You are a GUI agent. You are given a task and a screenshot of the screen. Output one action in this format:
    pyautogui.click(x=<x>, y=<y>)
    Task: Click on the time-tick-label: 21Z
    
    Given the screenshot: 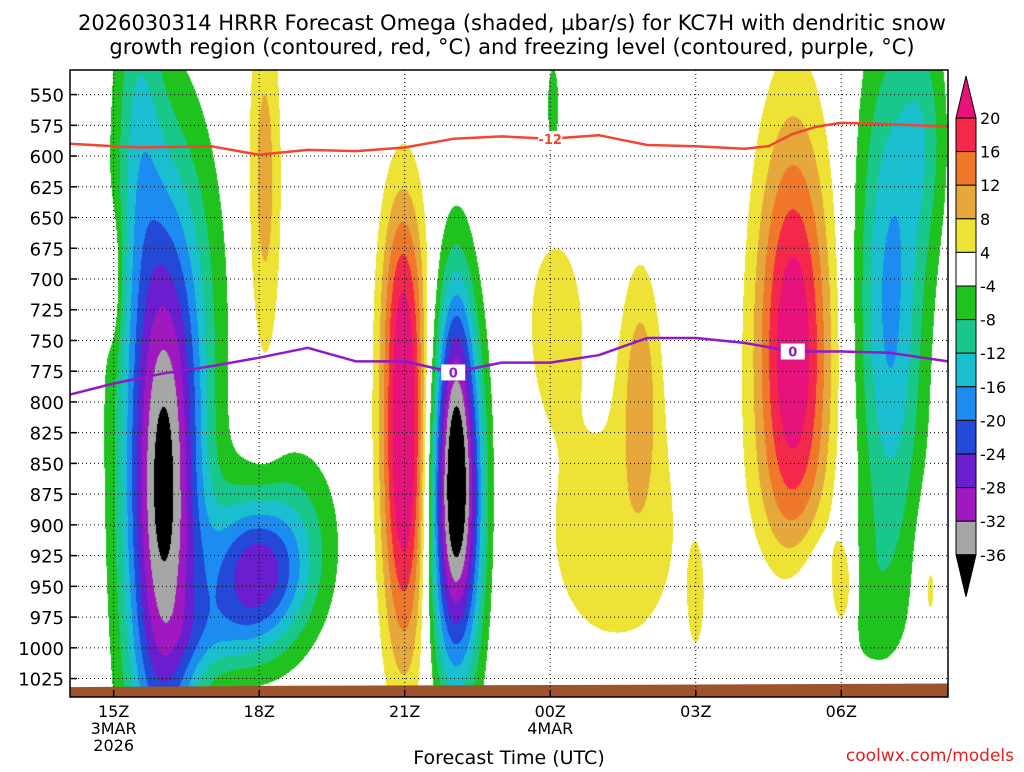 What is the action you would take?
    pyautogui.click(x=404, y=711)
    